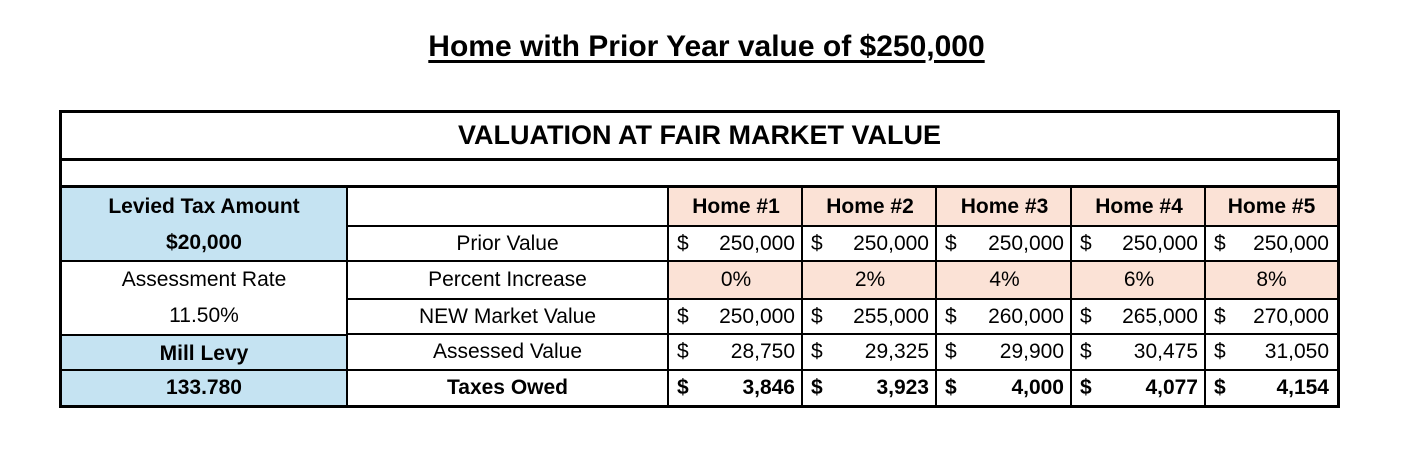 This screenshot has height=455, width=1413. I want to click on money-cell: $29,325, so click(870, 352).